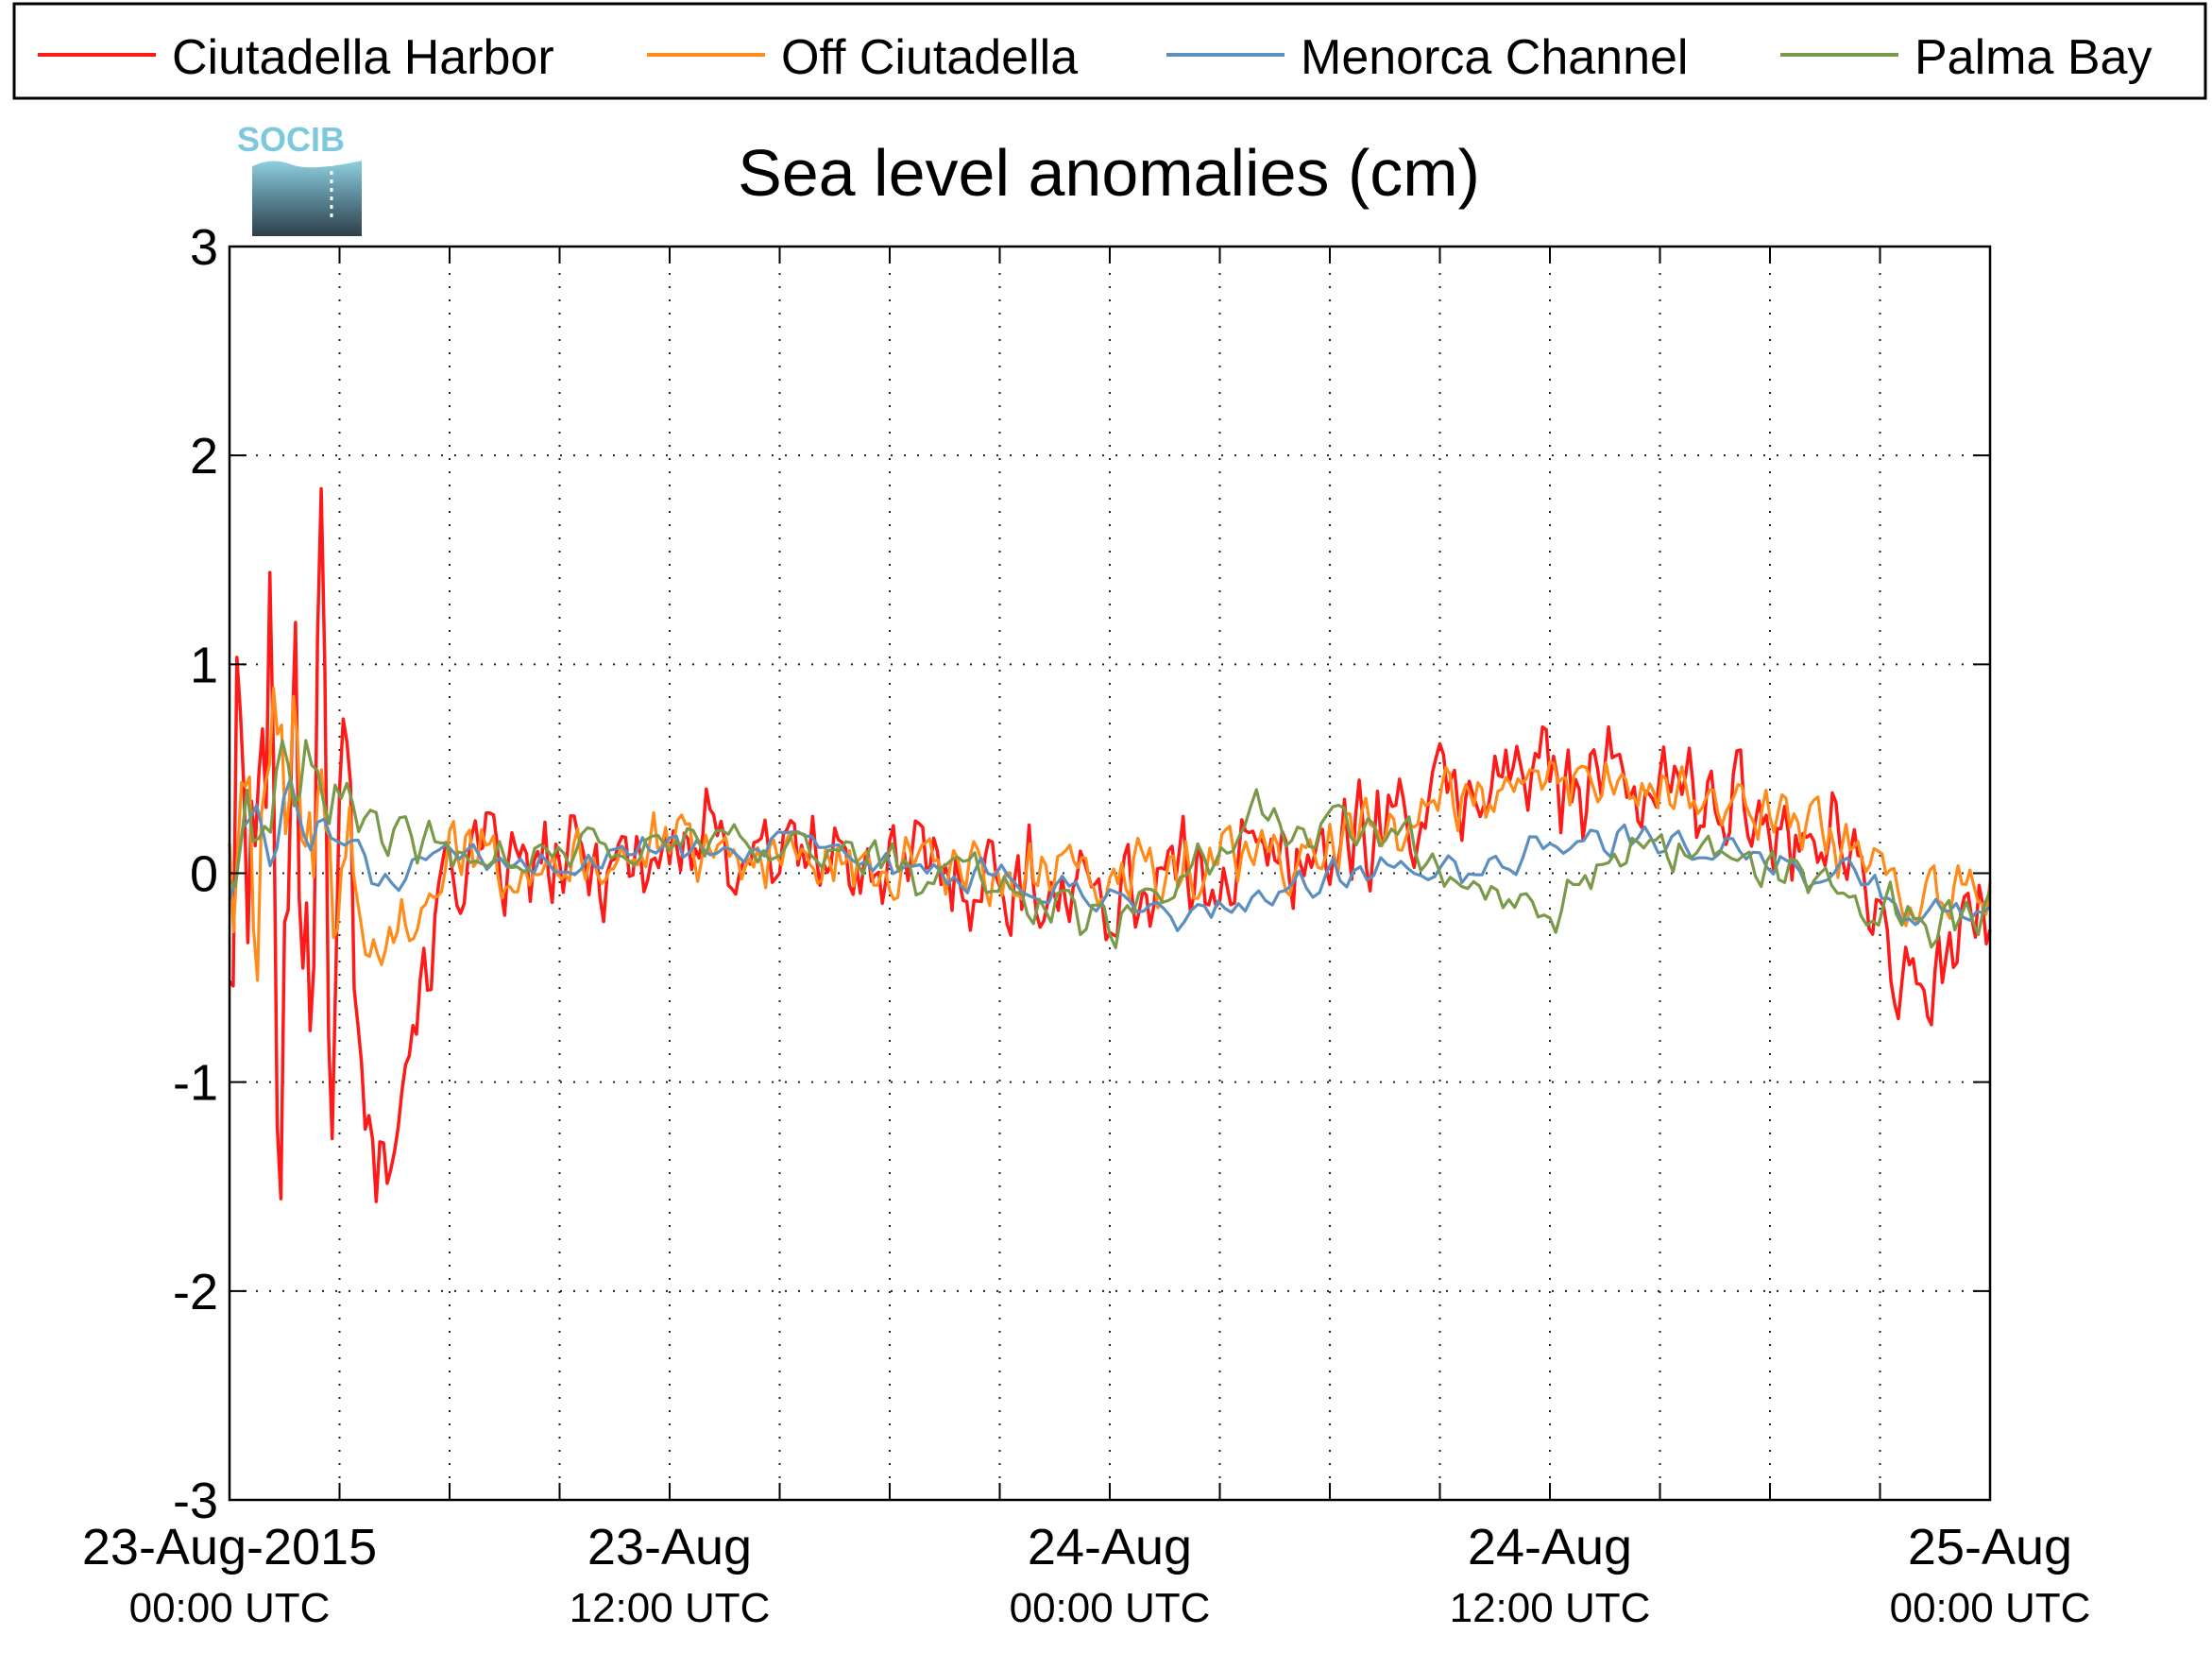 The height and width of the screenshot is (1669, 2212). What do you see at coordinates (195, 1292) in the screenshot?
I see `y-tick-label: -2` at bounding box center [195, 1292].